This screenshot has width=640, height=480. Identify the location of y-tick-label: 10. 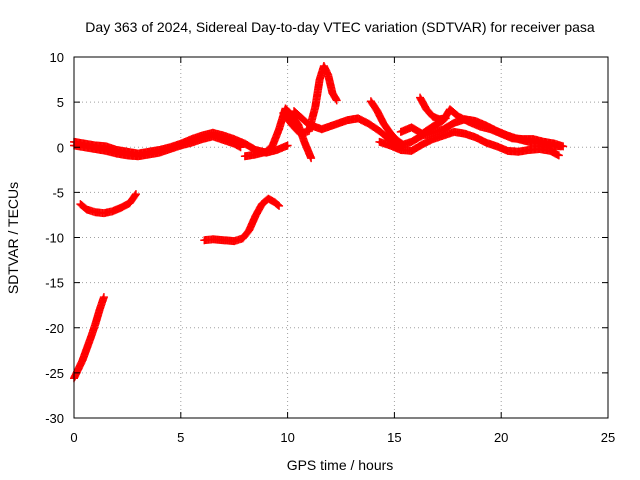
(57, 57).